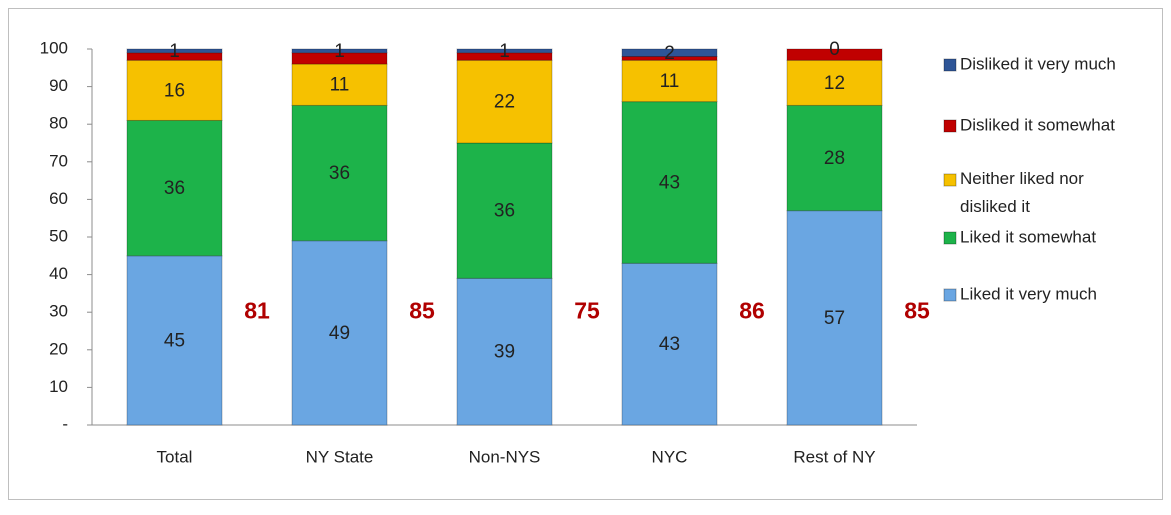  What do you see at coordinates (1028, 236) in the screenshot?
I see `legend-label: Liked it somewhat` at bounding box center [1028, 236].